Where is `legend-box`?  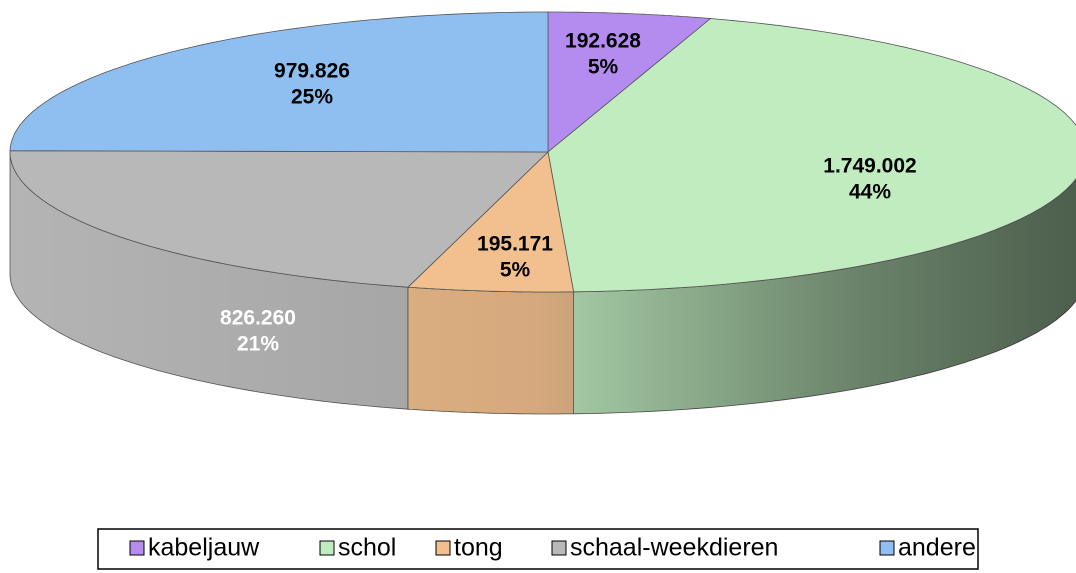
legend-box is located at coordinates (538, 549).